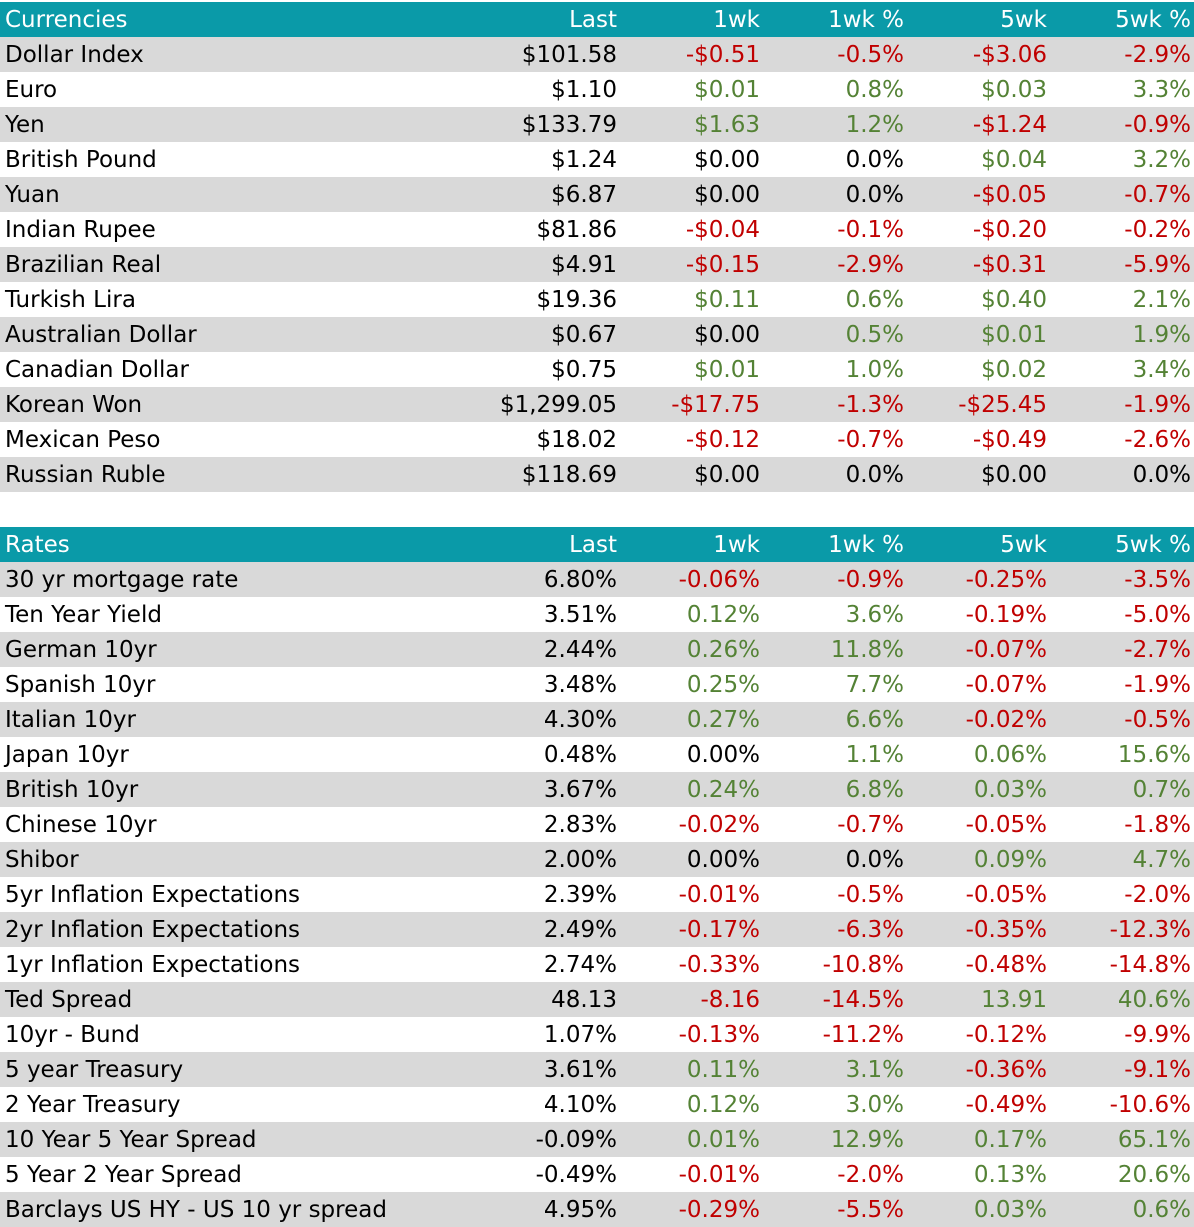 This screenshot has width=1194, height=1227. I want to click on last-cell: $4.91, so click(584, 264).